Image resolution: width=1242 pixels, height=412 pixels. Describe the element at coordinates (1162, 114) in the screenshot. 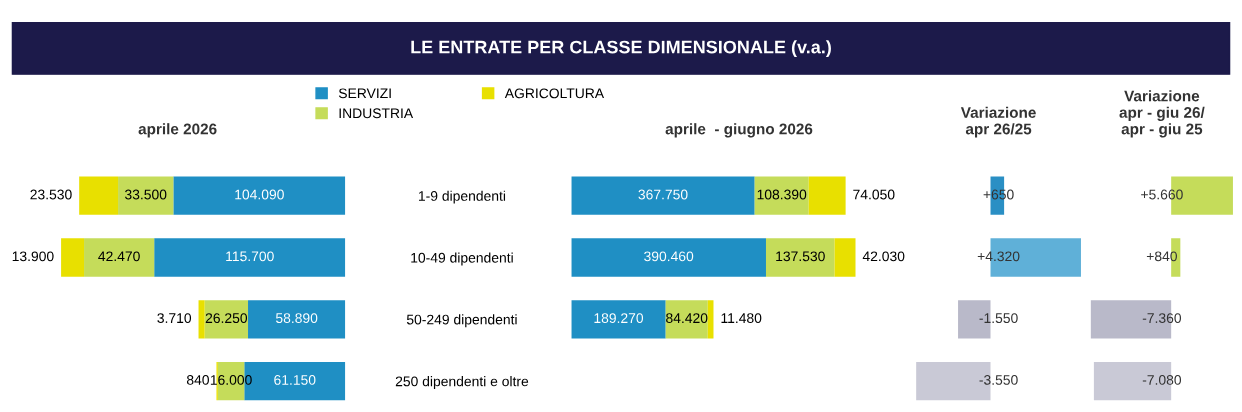

I see `chart-subtitle: Variazione apr - giu 26/ apr - giu 25` at that location.